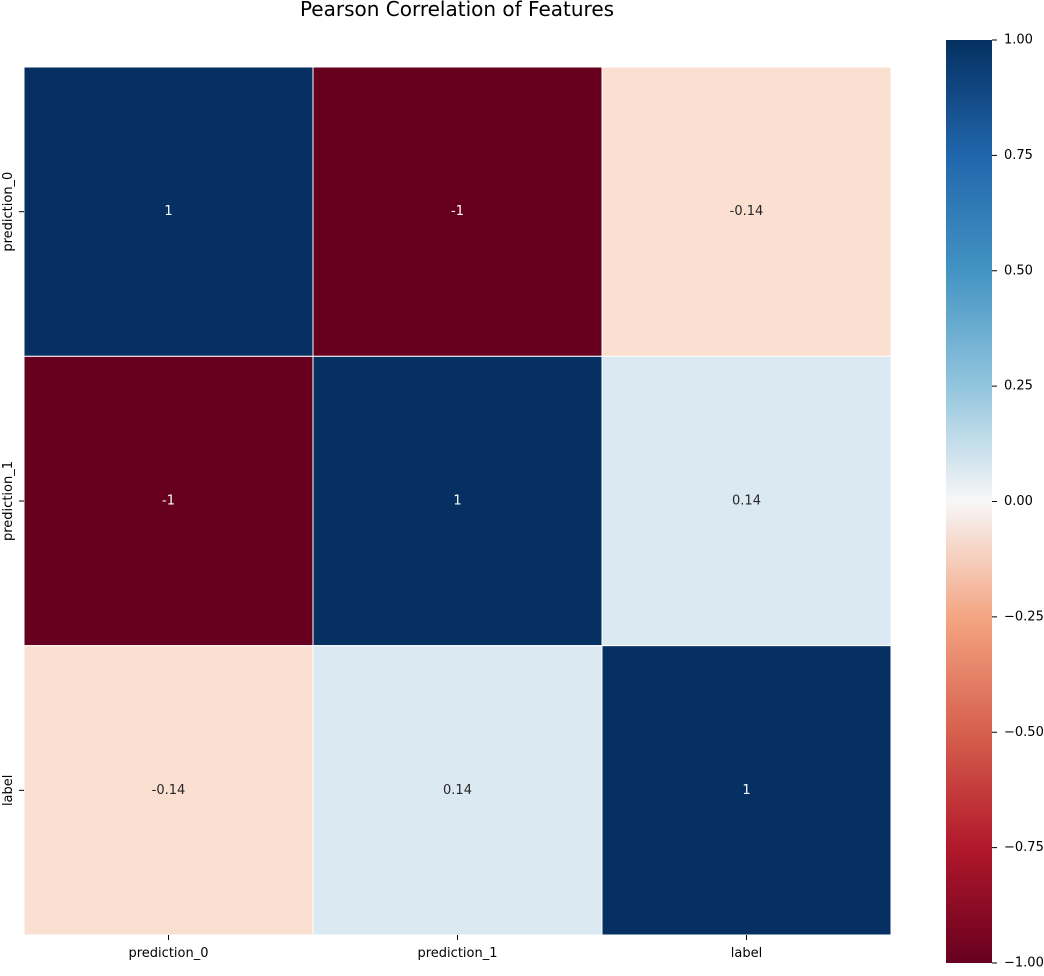 The height and width of the screenshot is (976, 1044). Describe the element at coordinates (746, 953) in the screenshot. I see `x-tick-label: label` at that location.